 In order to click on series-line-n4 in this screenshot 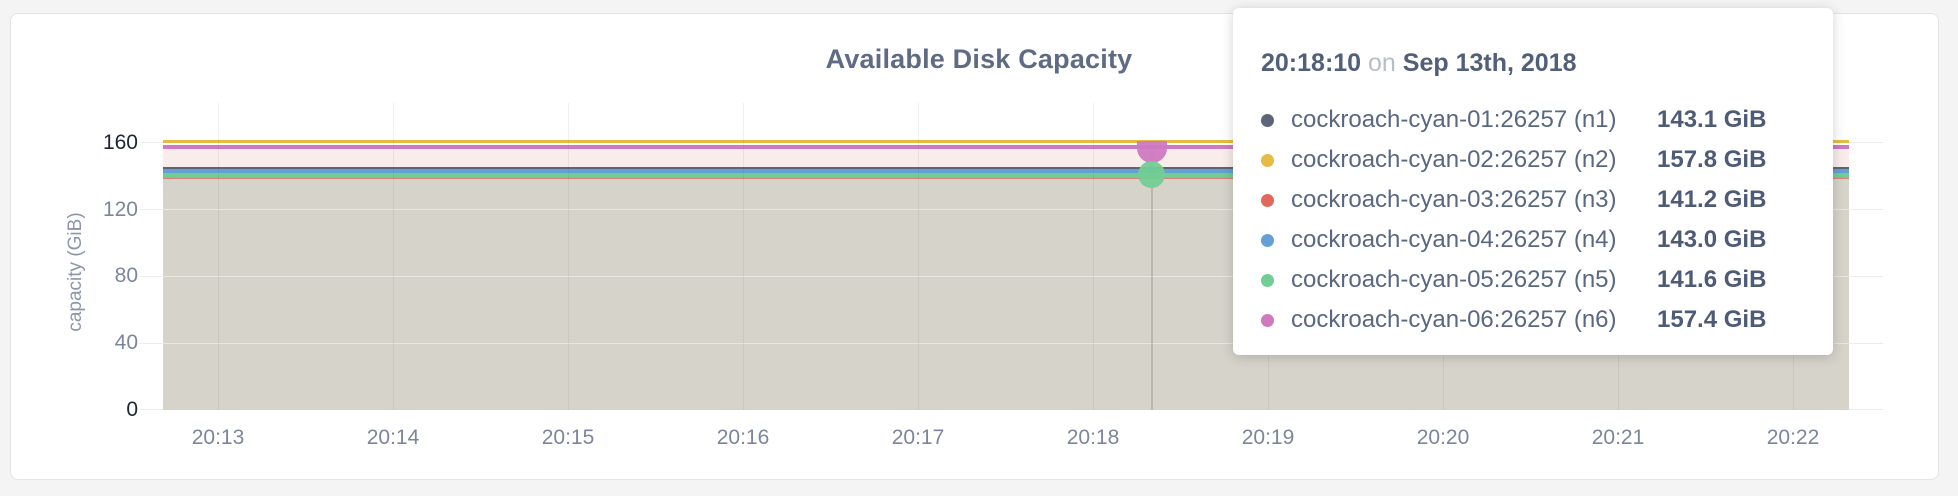, I will do `click(1006, 171)`.